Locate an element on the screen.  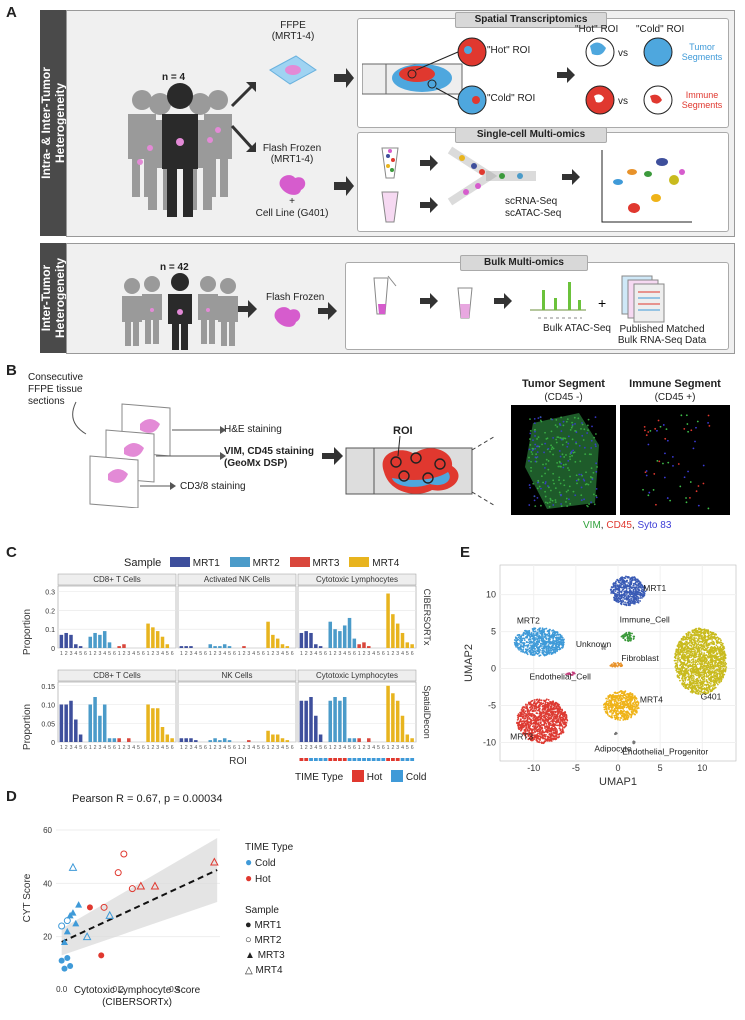
roi-tick: 4 is located at coordinates (253, 654).